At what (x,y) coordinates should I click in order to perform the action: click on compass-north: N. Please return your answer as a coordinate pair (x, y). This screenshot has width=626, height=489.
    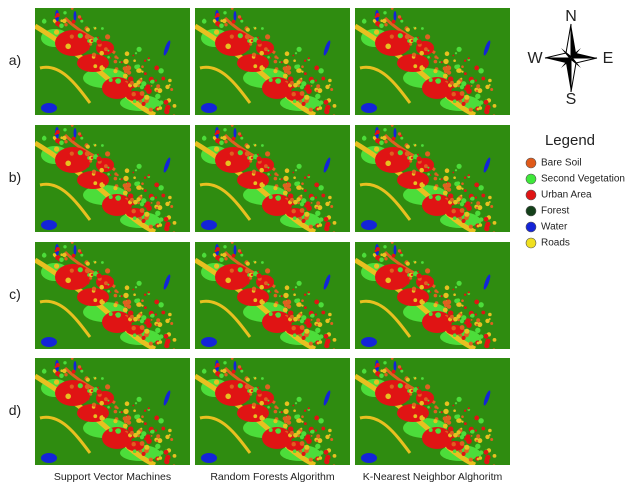
    Looking at the image, I should click on (571, 16).